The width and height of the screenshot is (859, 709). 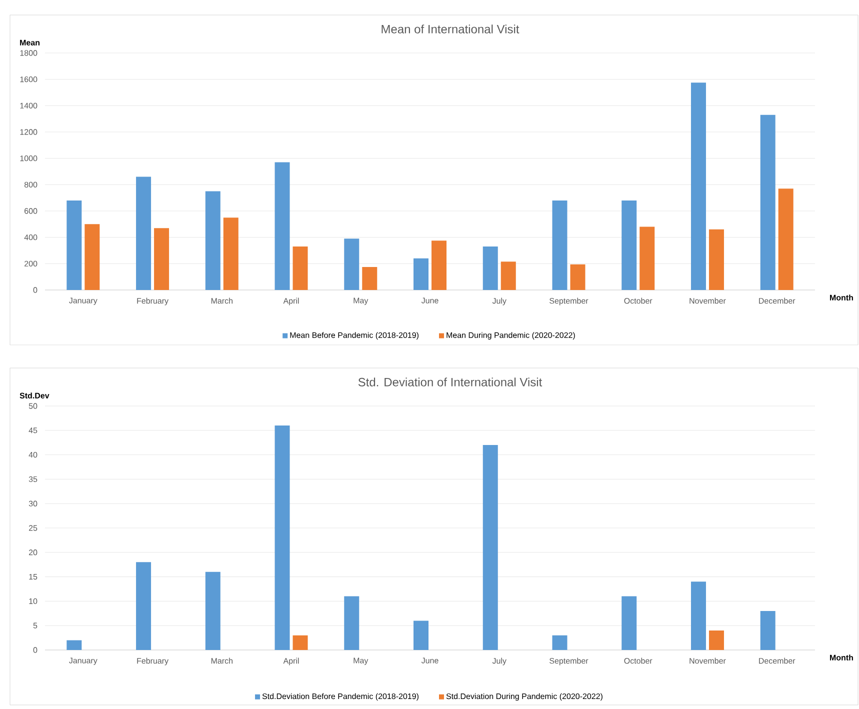 What do you see at coordinates (29, 53) in the screenshot?
I see `y-tick-label: 1800` at bounding box center [29, 53].